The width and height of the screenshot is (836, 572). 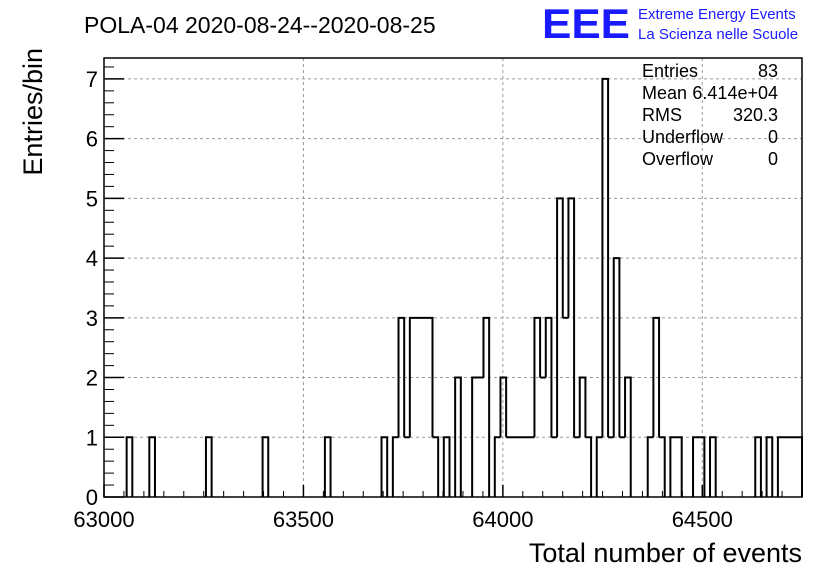 I want to click on chart-title: POLA-04 2020-08-24--2020-08-25, so click(x=260, y=25).